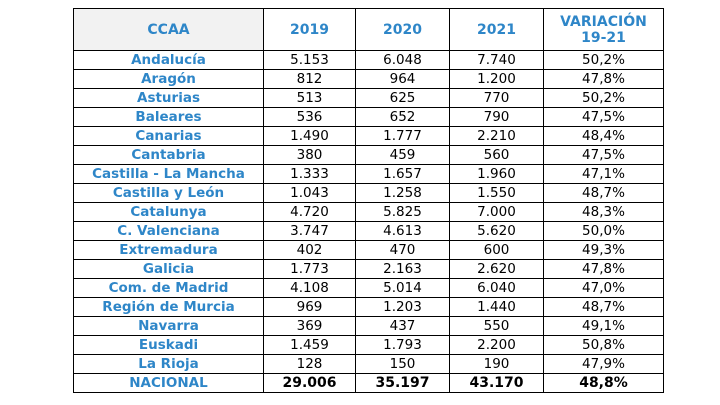 This screenshot has width=720, height=405. What do you see at coordinates (496, 269) in the screenshot?
I see `cell-value-2021: 2.620` at bounding box center [496, 269].